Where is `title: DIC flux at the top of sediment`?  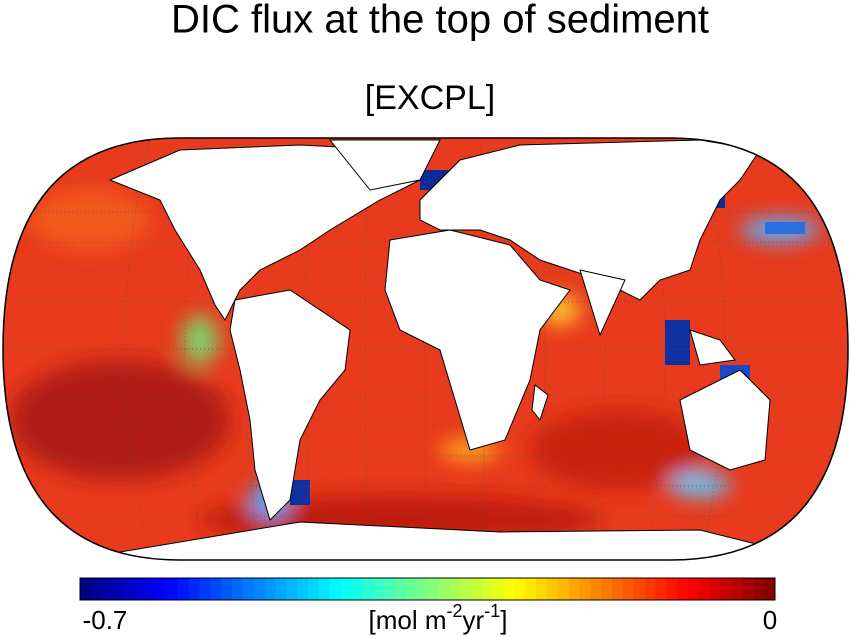 title: DIC flux at the top of sediment is located at coordinates (440, 21).